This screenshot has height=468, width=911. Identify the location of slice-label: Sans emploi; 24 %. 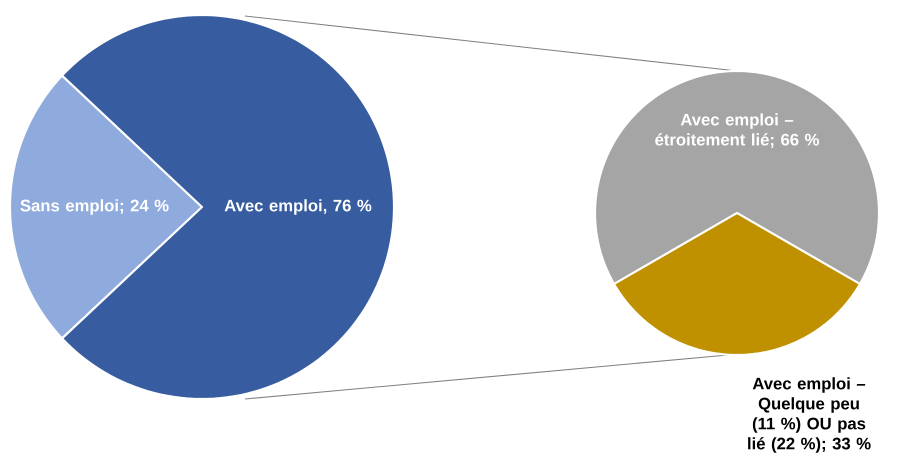
(94, 207).